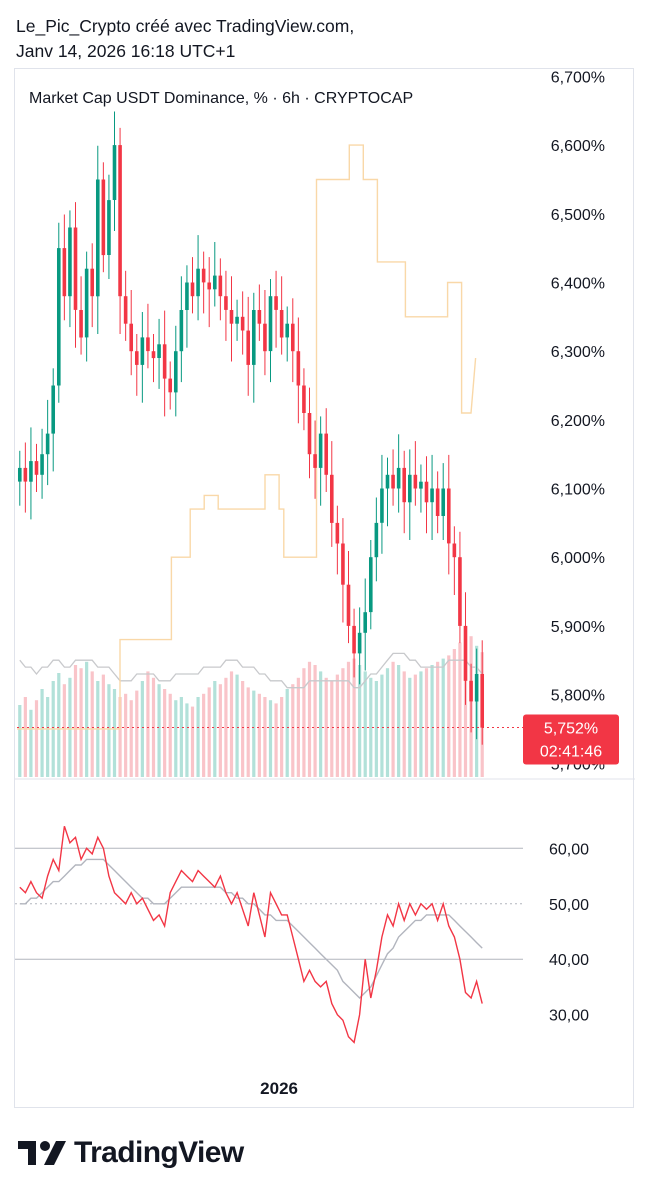  Describe the element at coordinates (269, 934) in the screenshot. I see `rsi-layer` at that location.